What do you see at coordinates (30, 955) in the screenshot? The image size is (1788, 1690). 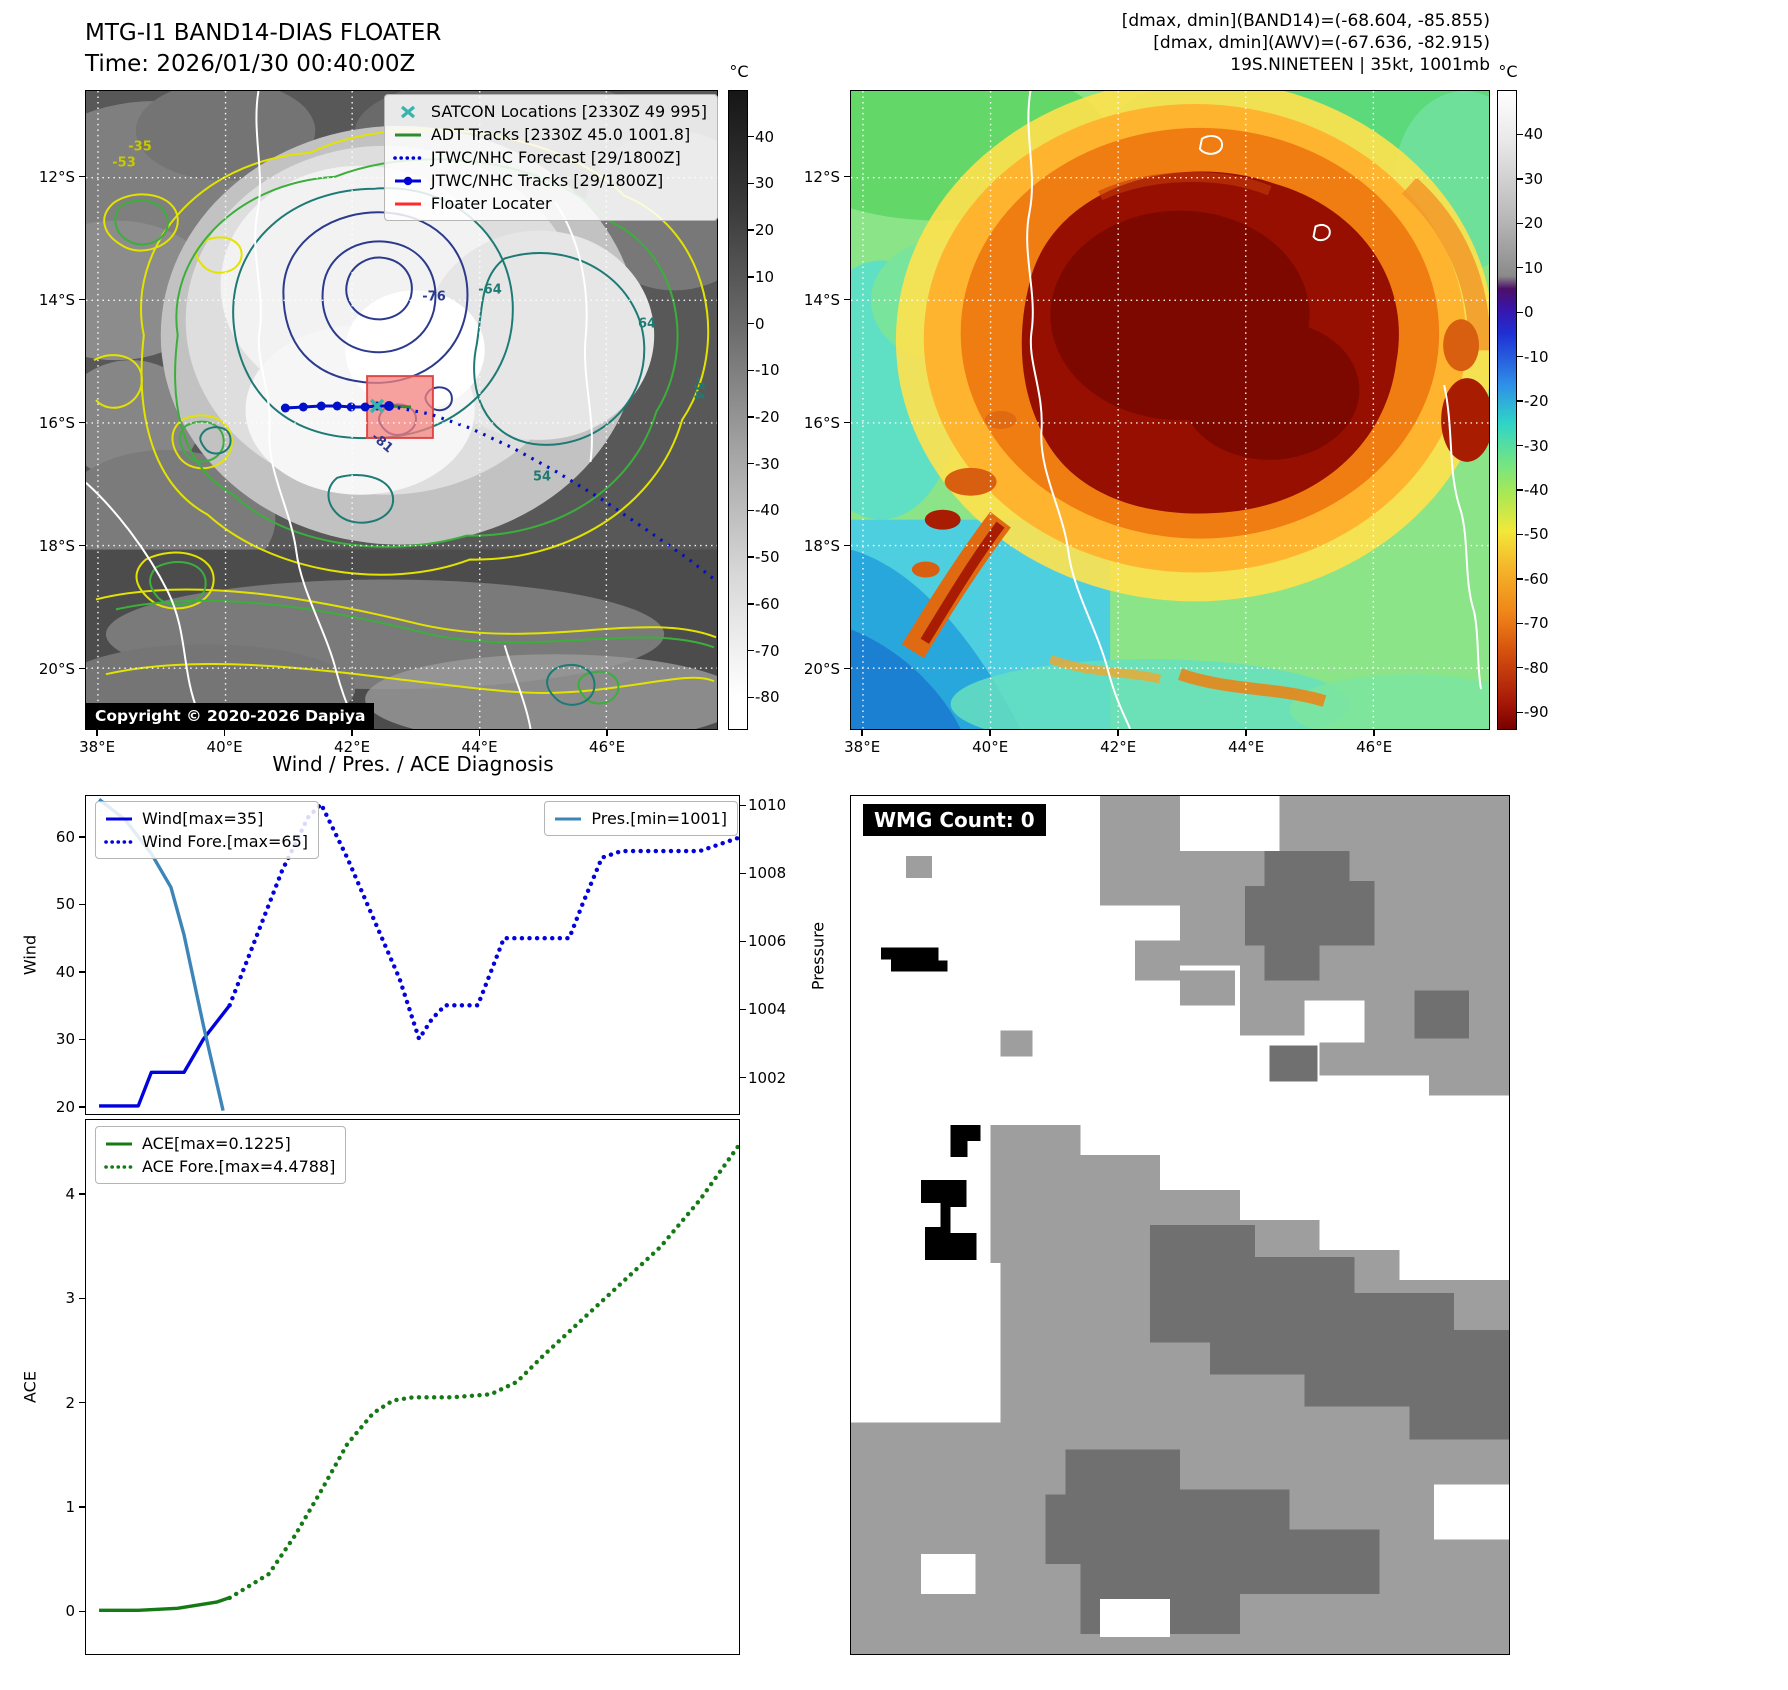 I see `wind-axis-label: Wind` at bounding box center [30, 955].